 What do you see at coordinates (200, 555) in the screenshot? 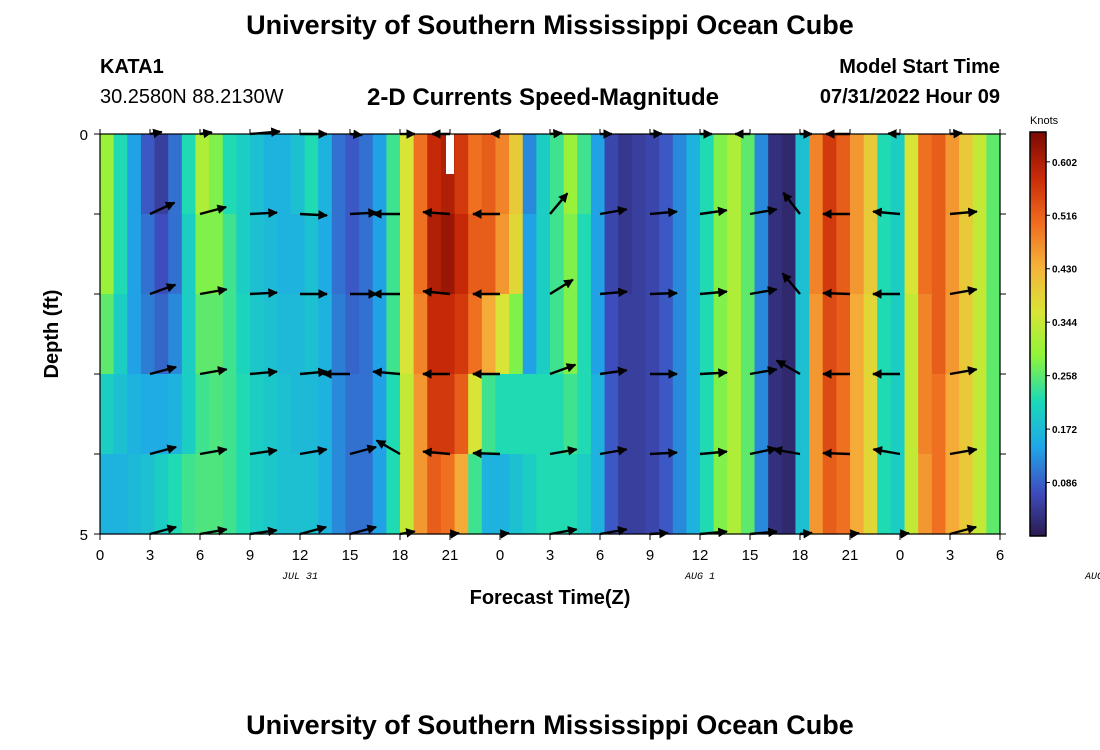
I see `x-tick-label: 6` at bounding box center [200, 555].